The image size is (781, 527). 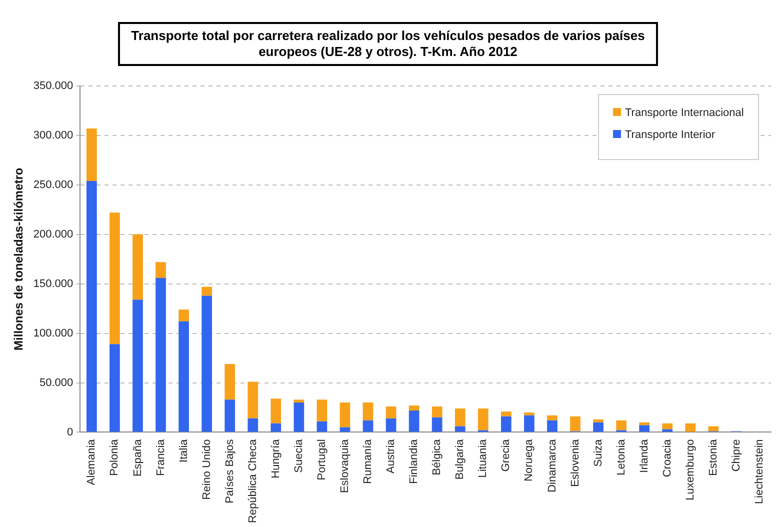 I want to click on chart-title: Transporte total por carretera realizado por los vehículos pesados de varios países europeos (UE-28 y otros). T-Km. Año 2012, so click(x=388, y=44).